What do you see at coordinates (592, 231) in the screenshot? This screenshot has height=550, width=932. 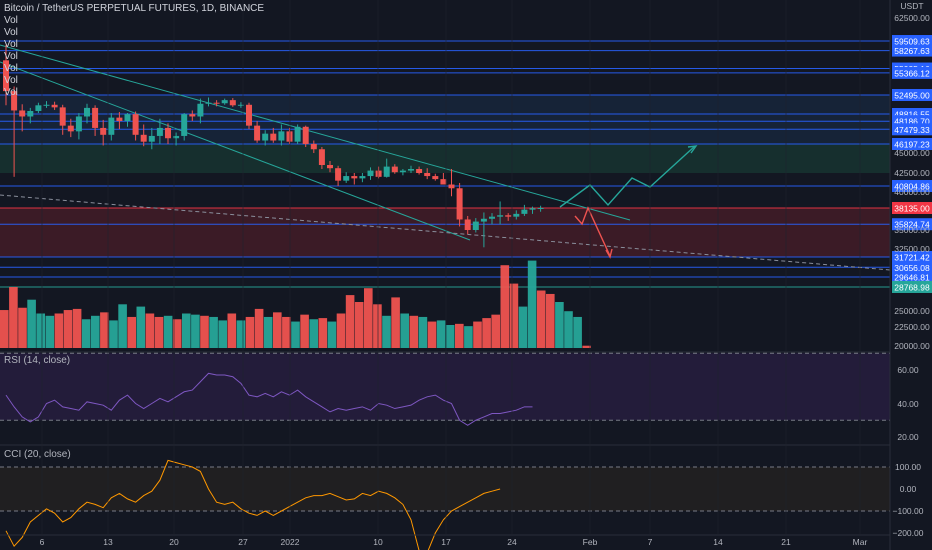 I see `bearish-projection` at bounding box center [592, 231].